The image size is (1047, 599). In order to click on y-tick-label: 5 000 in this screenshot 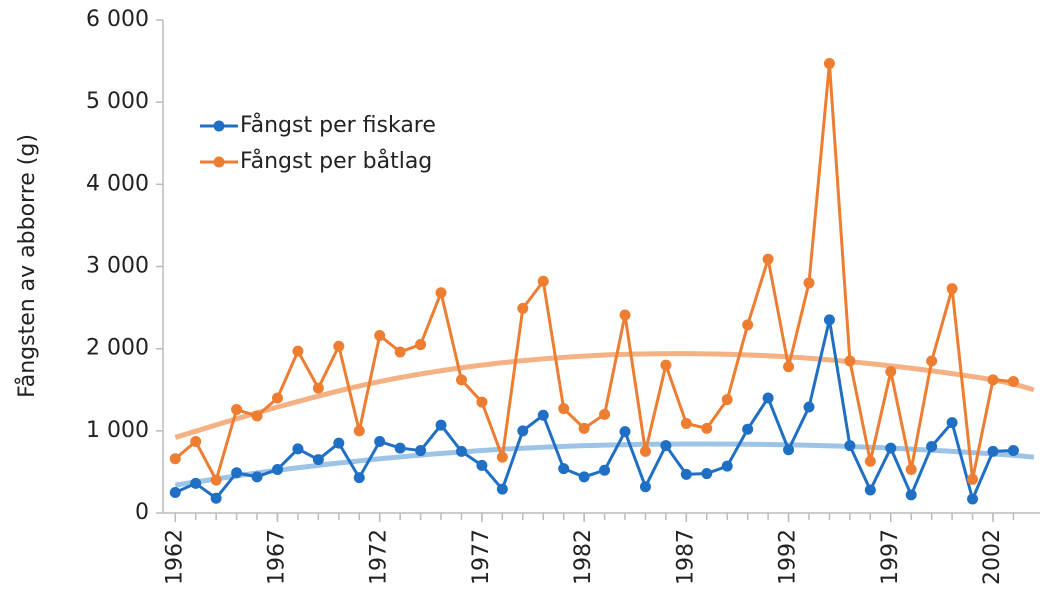, I will do `click(117, 101)`.